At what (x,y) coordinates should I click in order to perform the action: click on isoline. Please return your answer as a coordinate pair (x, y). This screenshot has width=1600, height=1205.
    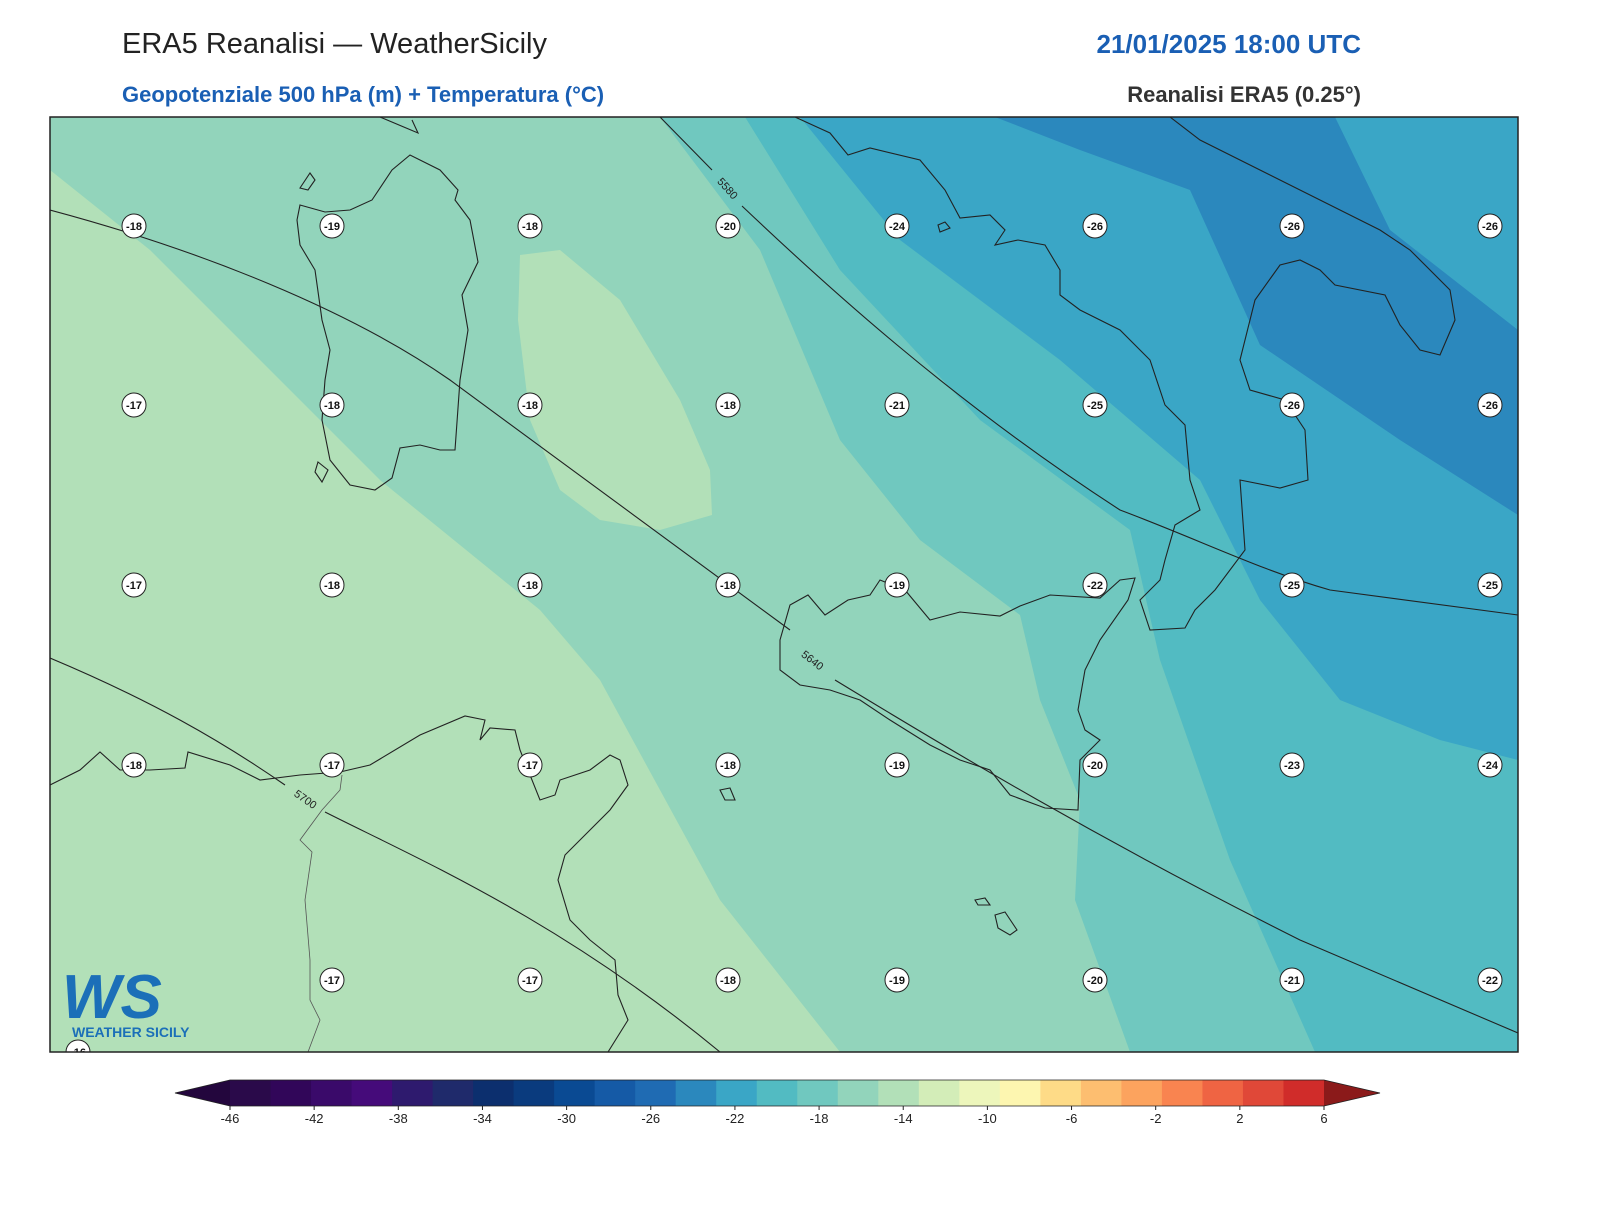
    Looking at the image, I should click on (385, 854).